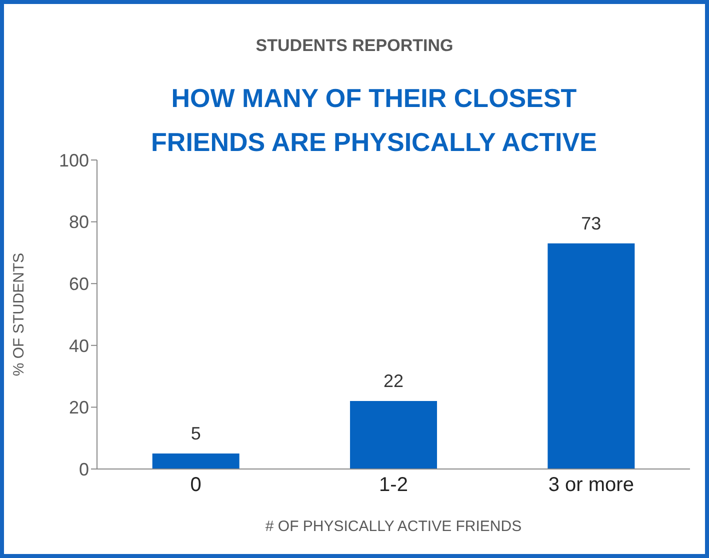 This screenshot has width=709, height=558. I want to click on y-tick-label: 60, so click(78, 284).